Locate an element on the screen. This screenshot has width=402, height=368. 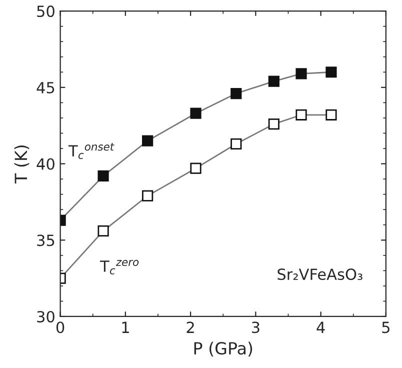
x-tick-label: 4 is located at coordinates (320, 327).